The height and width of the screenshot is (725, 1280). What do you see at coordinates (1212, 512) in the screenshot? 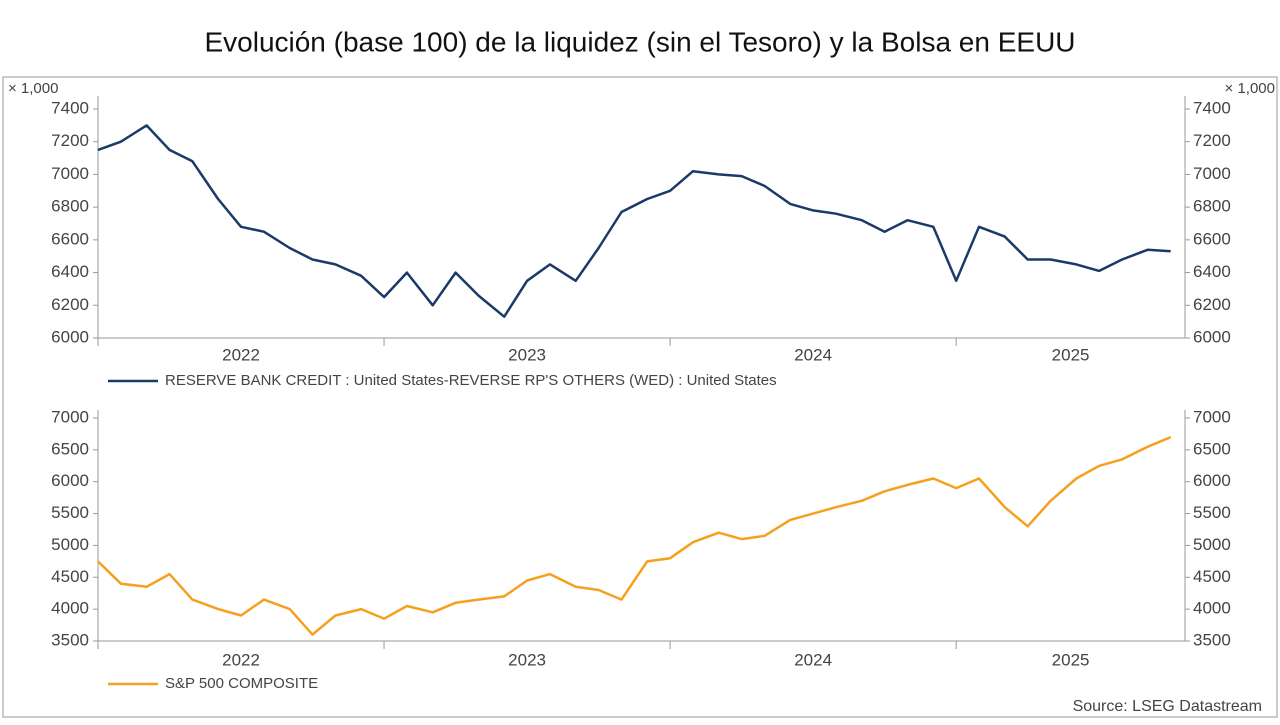
I see `y2-tick-label: 5500` at bounding box center [1212, 512].